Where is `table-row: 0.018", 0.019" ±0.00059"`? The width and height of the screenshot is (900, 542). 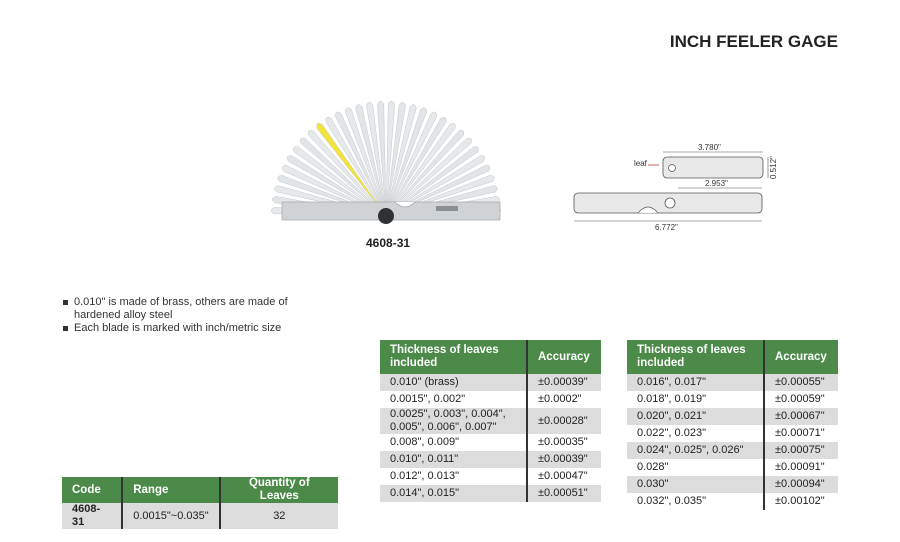
table-row: 0.018", 0.019" ±0.00059" is located at coordinates (732, 399).